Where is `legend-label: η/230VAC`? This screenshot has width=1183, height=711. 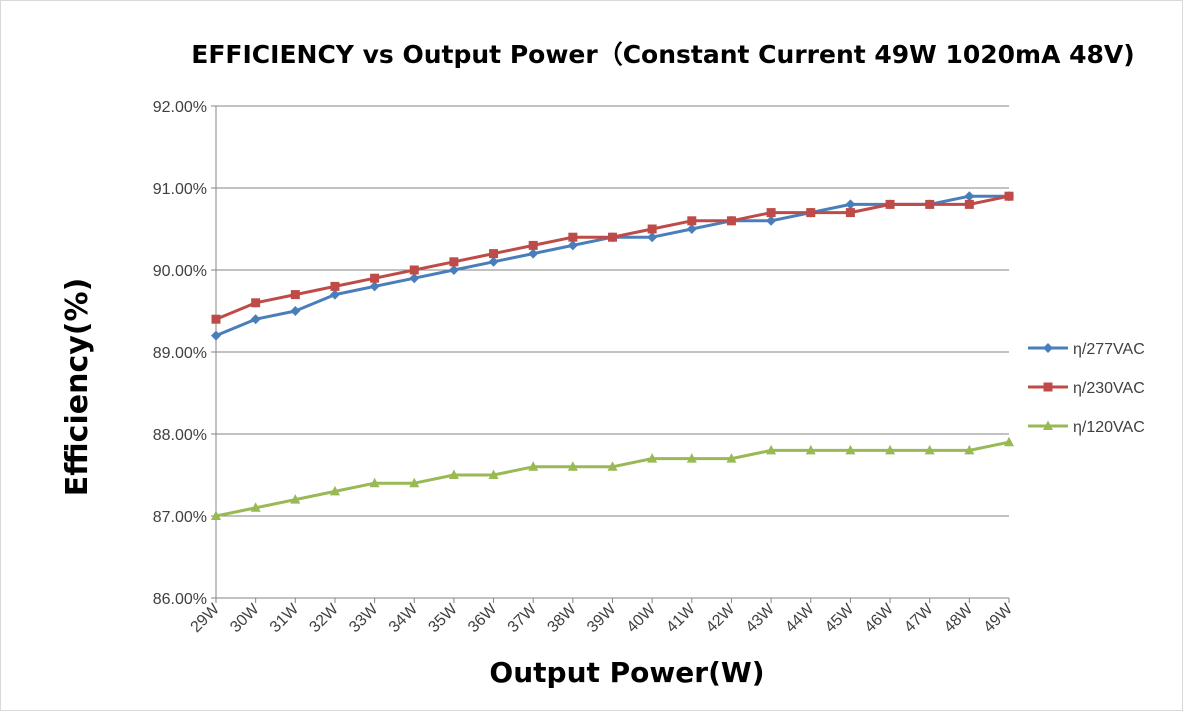
legend-label: η/230VAC is located at coordinates (1109, 388).